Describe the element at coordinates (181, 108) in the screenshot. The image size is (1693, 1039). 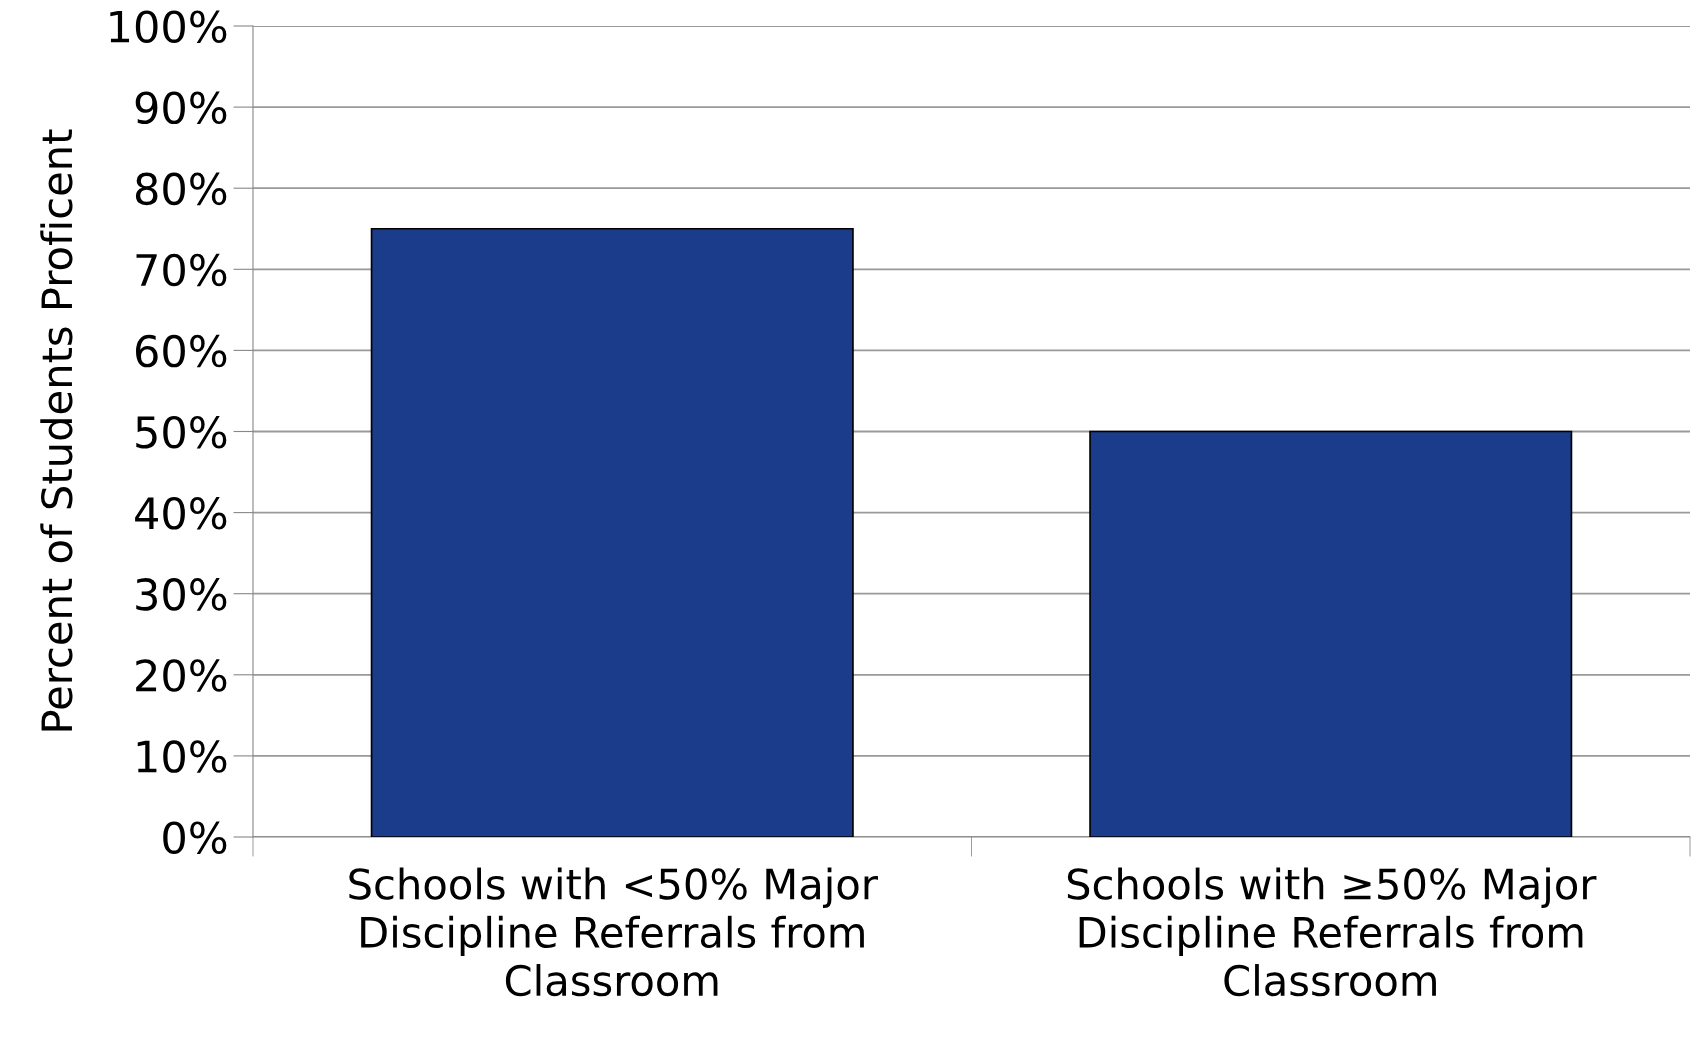
I see `y-tick-label: 90%` at that location.